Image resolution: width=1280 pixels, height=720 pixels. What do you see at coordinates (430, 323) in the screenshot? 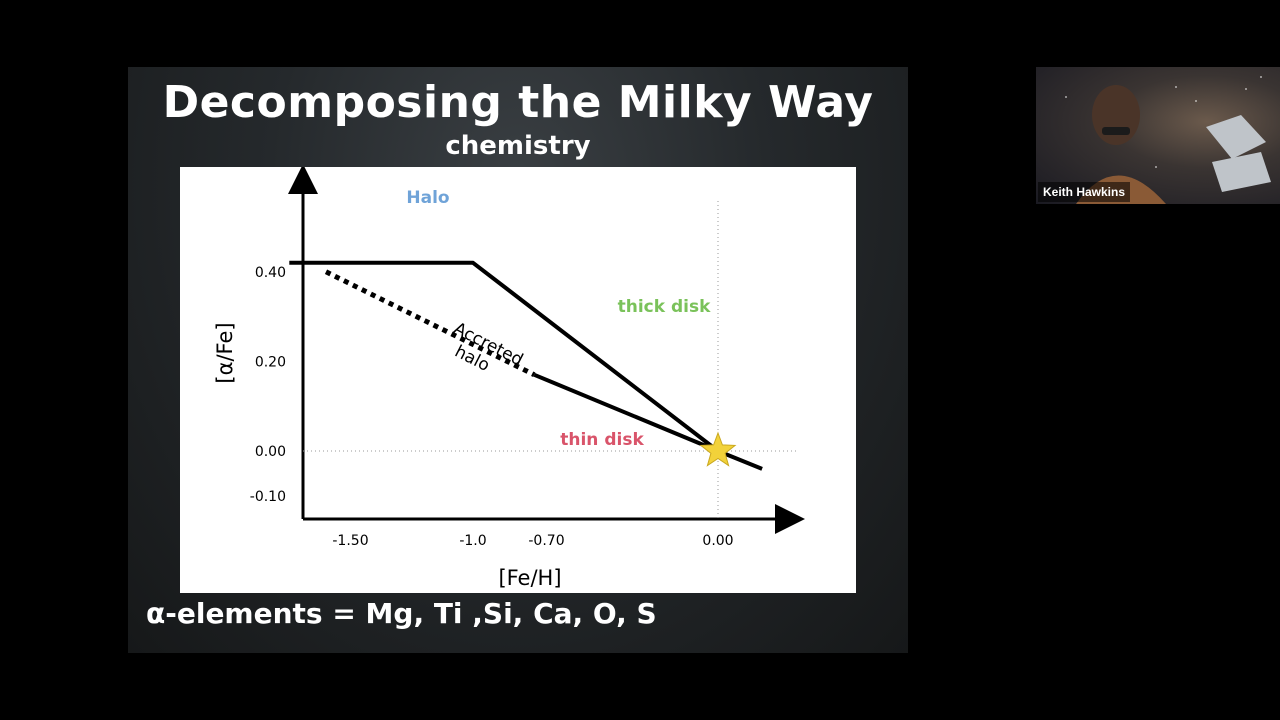
I see `accreted-halo-line` at bounding box center [430, 323].